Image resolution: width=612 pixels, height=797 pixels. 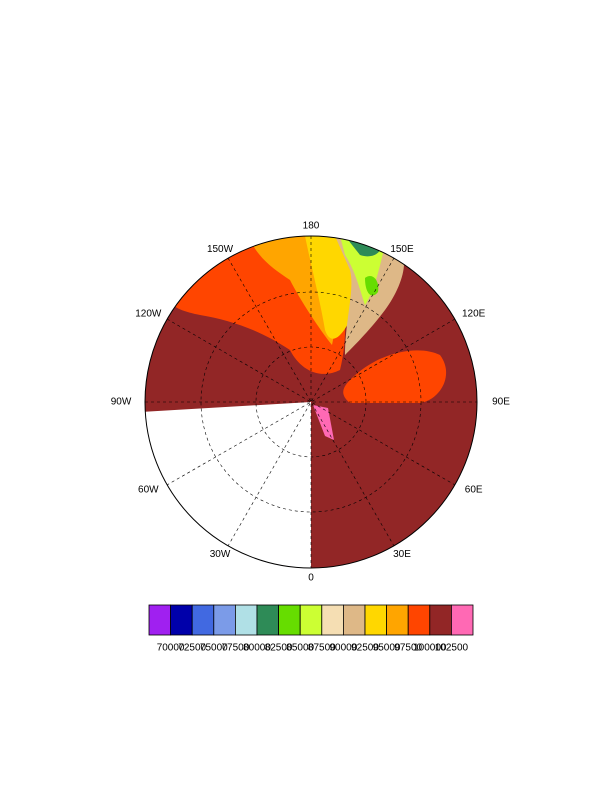 What do you see at coordinates (474, 490) in the screenshot?
I see `longitude-label: 60E` at bounding box center [474, 490].